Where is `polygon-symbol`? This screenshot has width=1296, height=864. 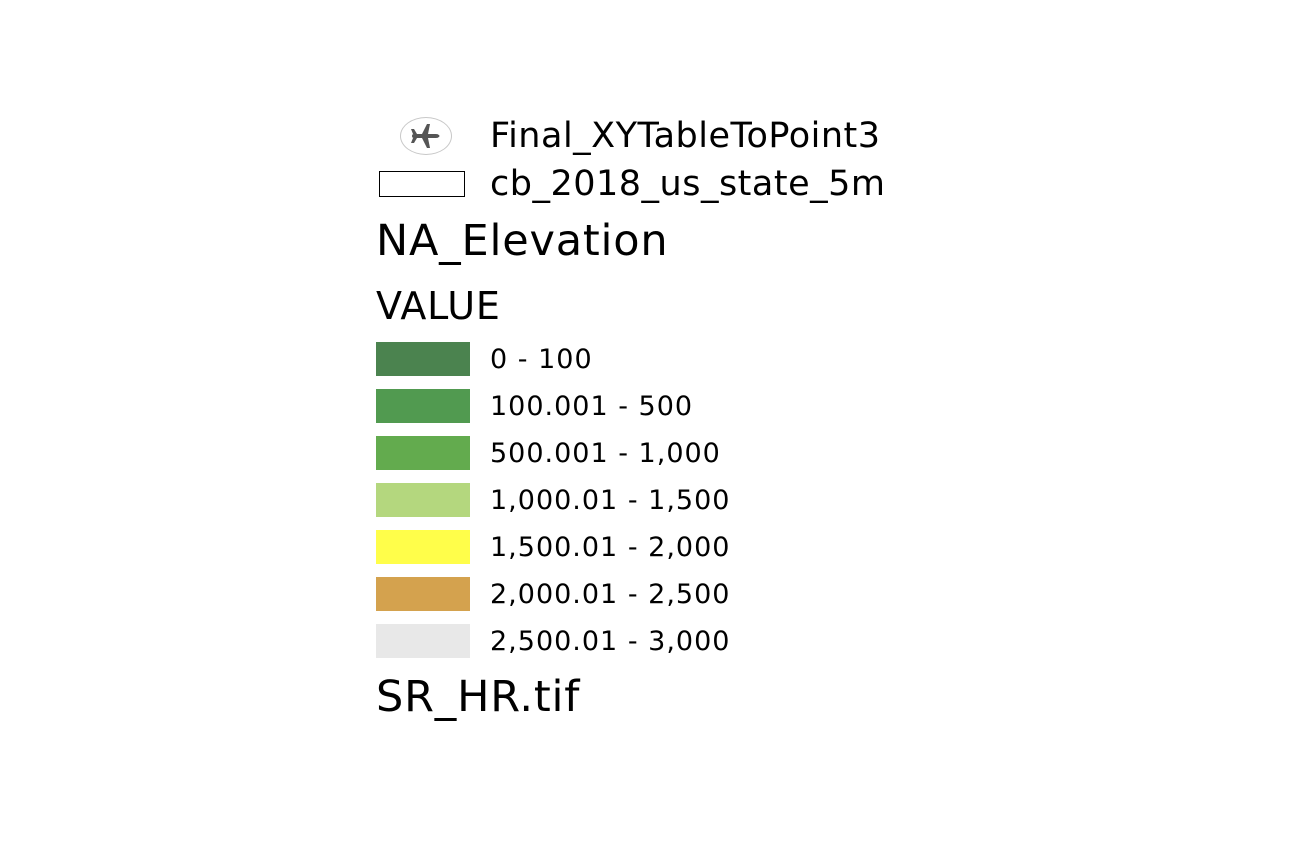 polygon-symbol is located at coordinates (423, 184).